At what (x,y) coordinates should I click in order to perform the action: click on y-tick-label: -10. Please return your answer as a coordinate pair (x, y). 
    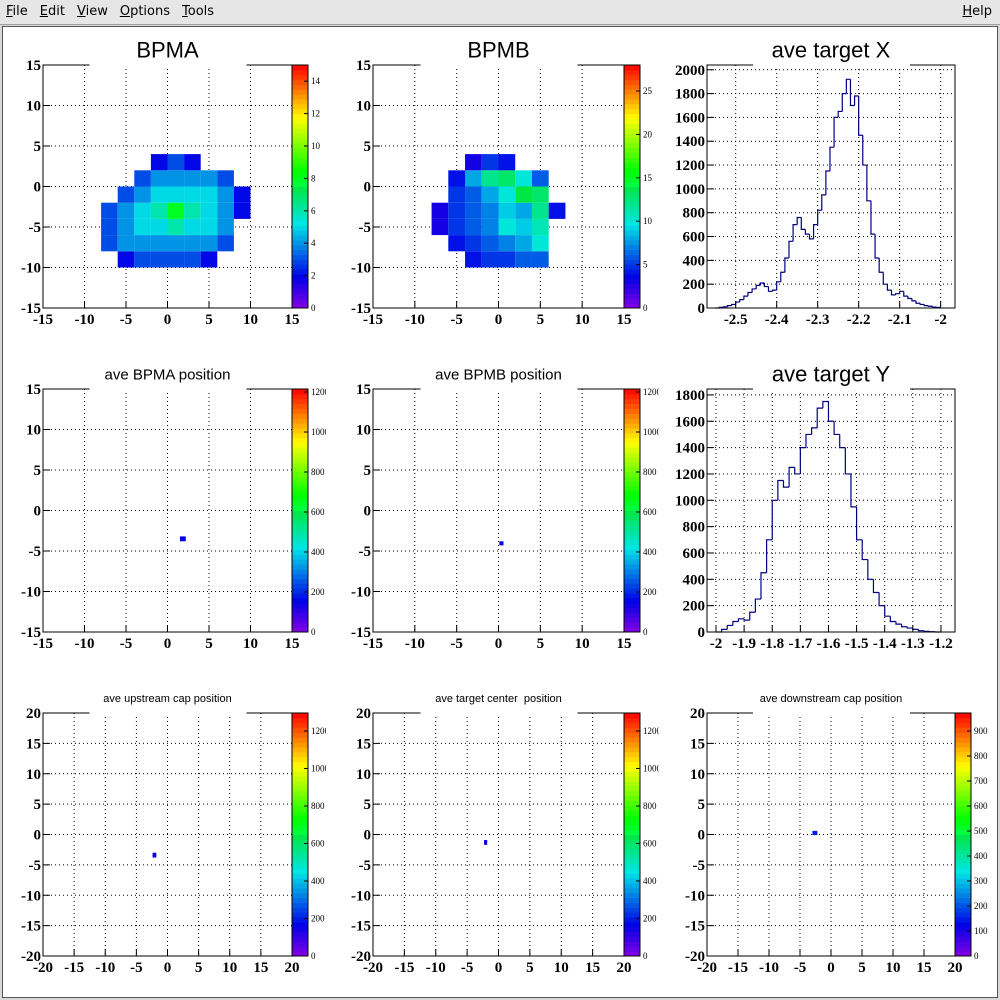
    Looking at the image, I should click on (695, 896).